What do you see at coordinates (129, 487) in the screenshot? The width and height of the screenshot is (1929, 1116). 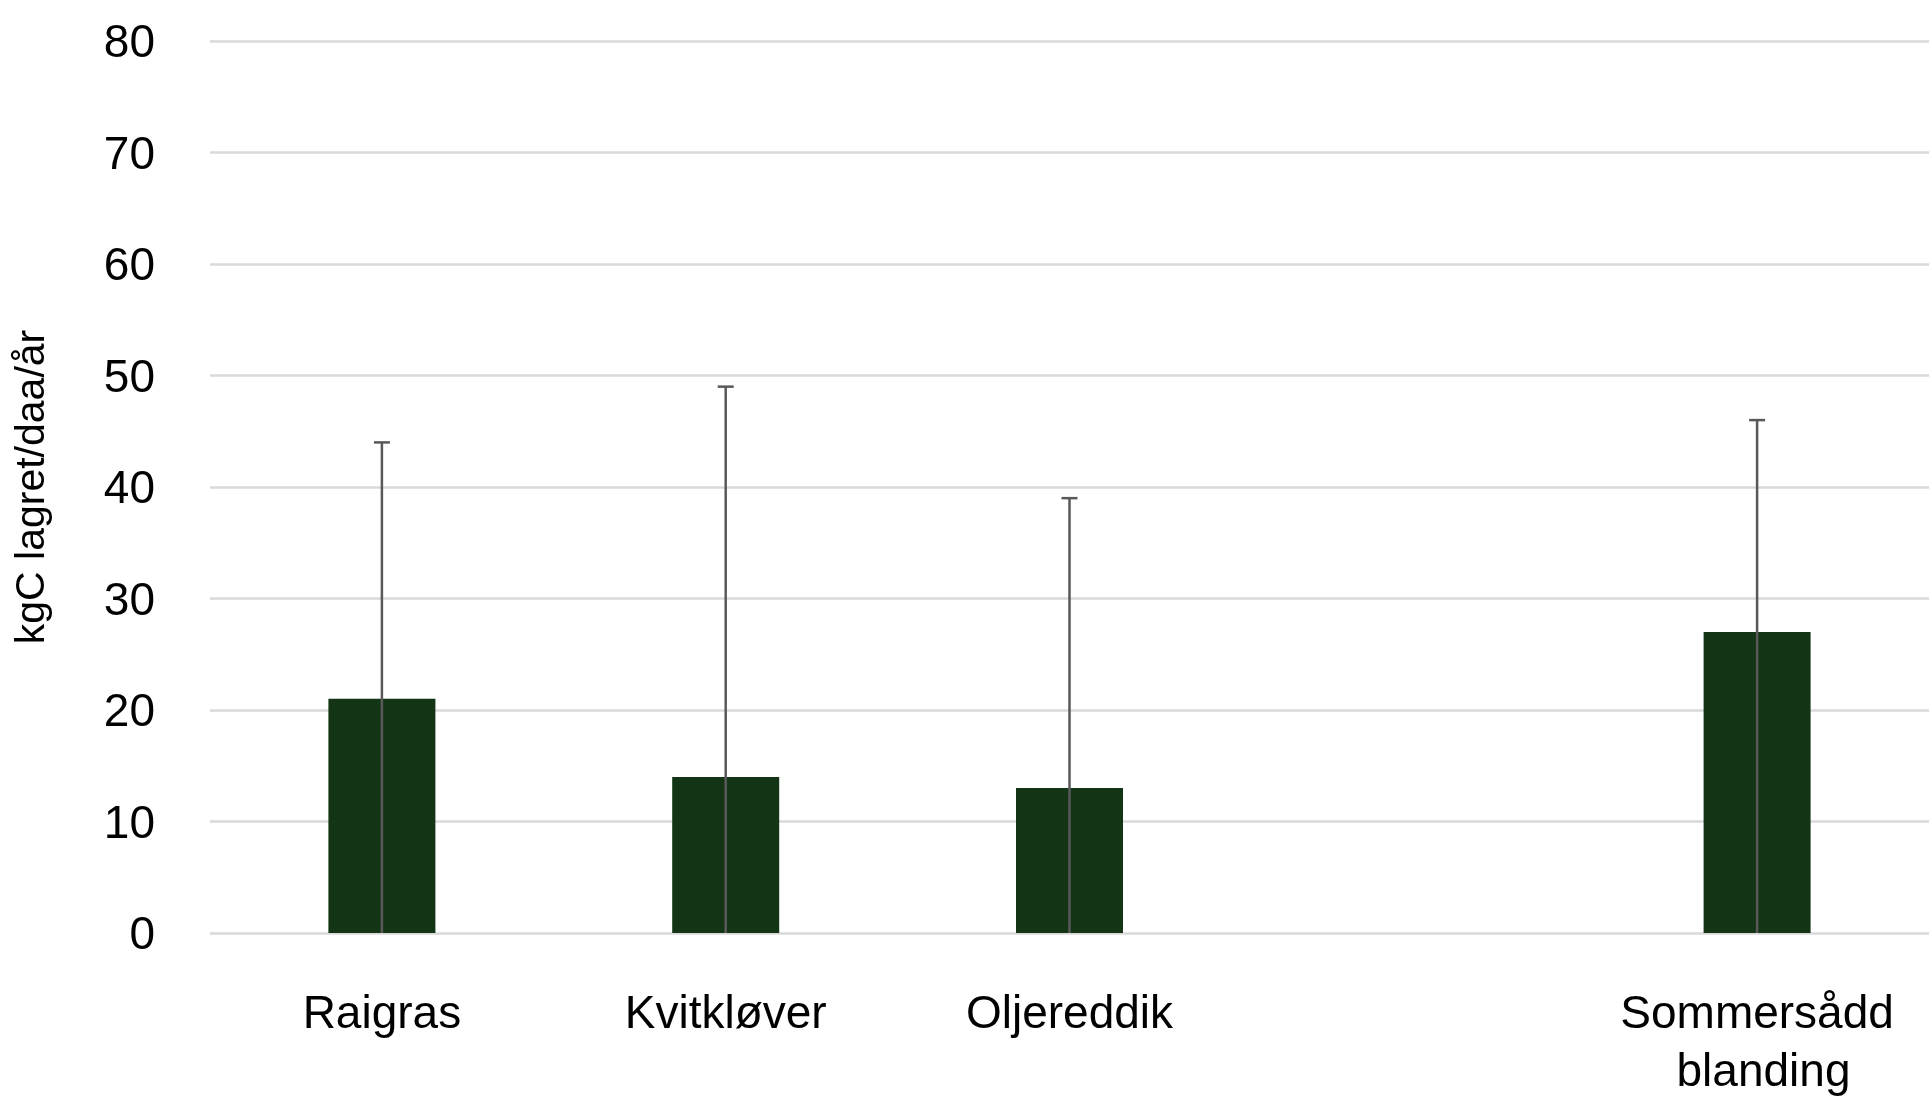 I see `y-tick-label: 40` at bounding box center [129, 487].